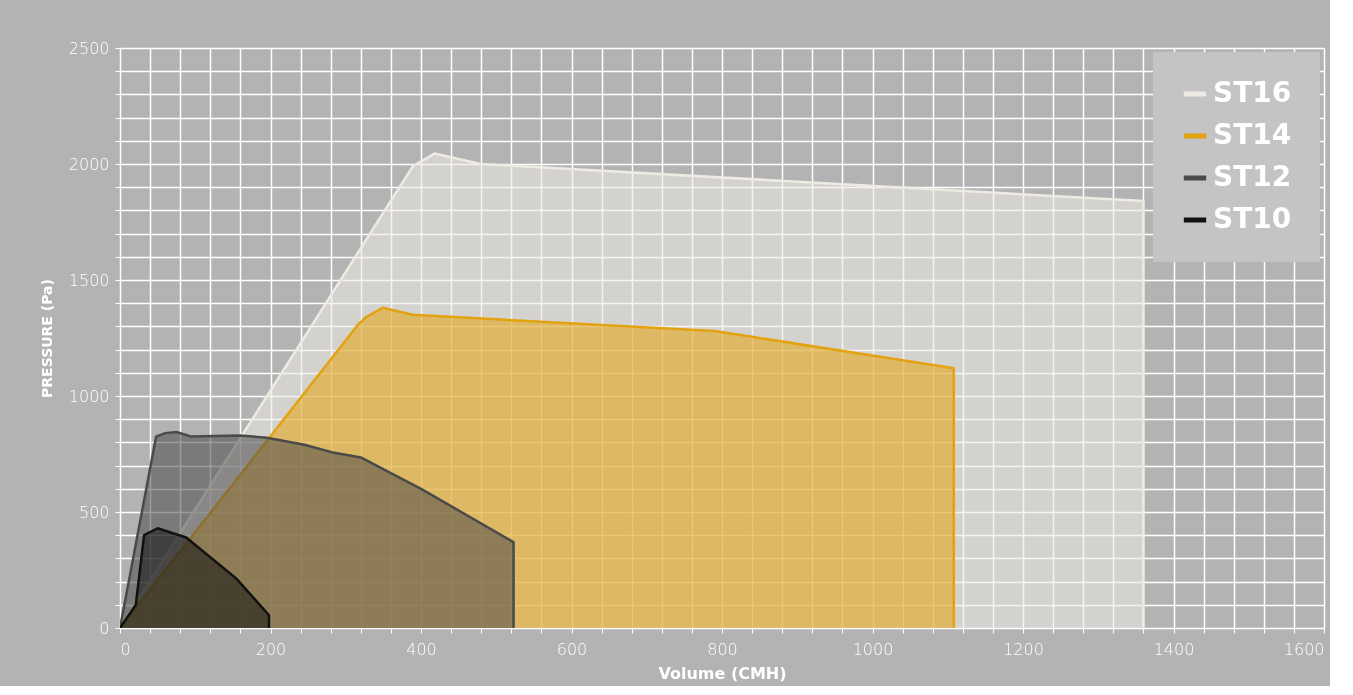  What do you see at coordinates (104, 628) in the screenshot?
I see `y-tick-label: 0` at bounding box center [104, 628].